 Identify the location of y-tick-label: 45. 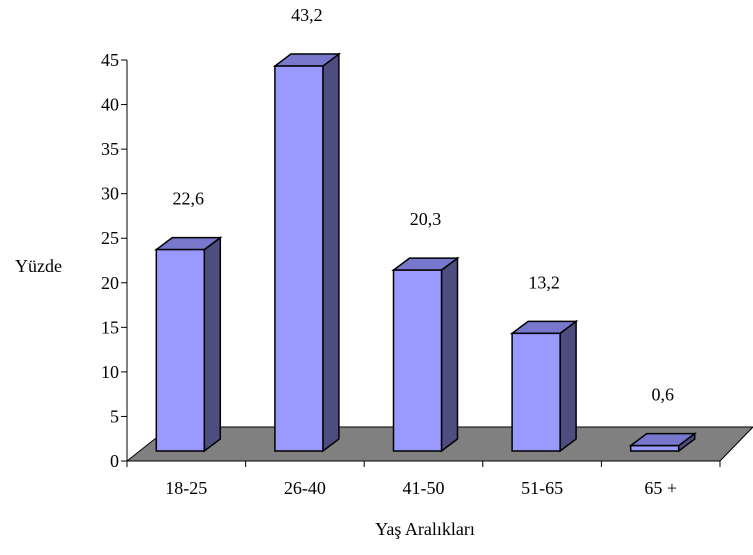
(110, 60).